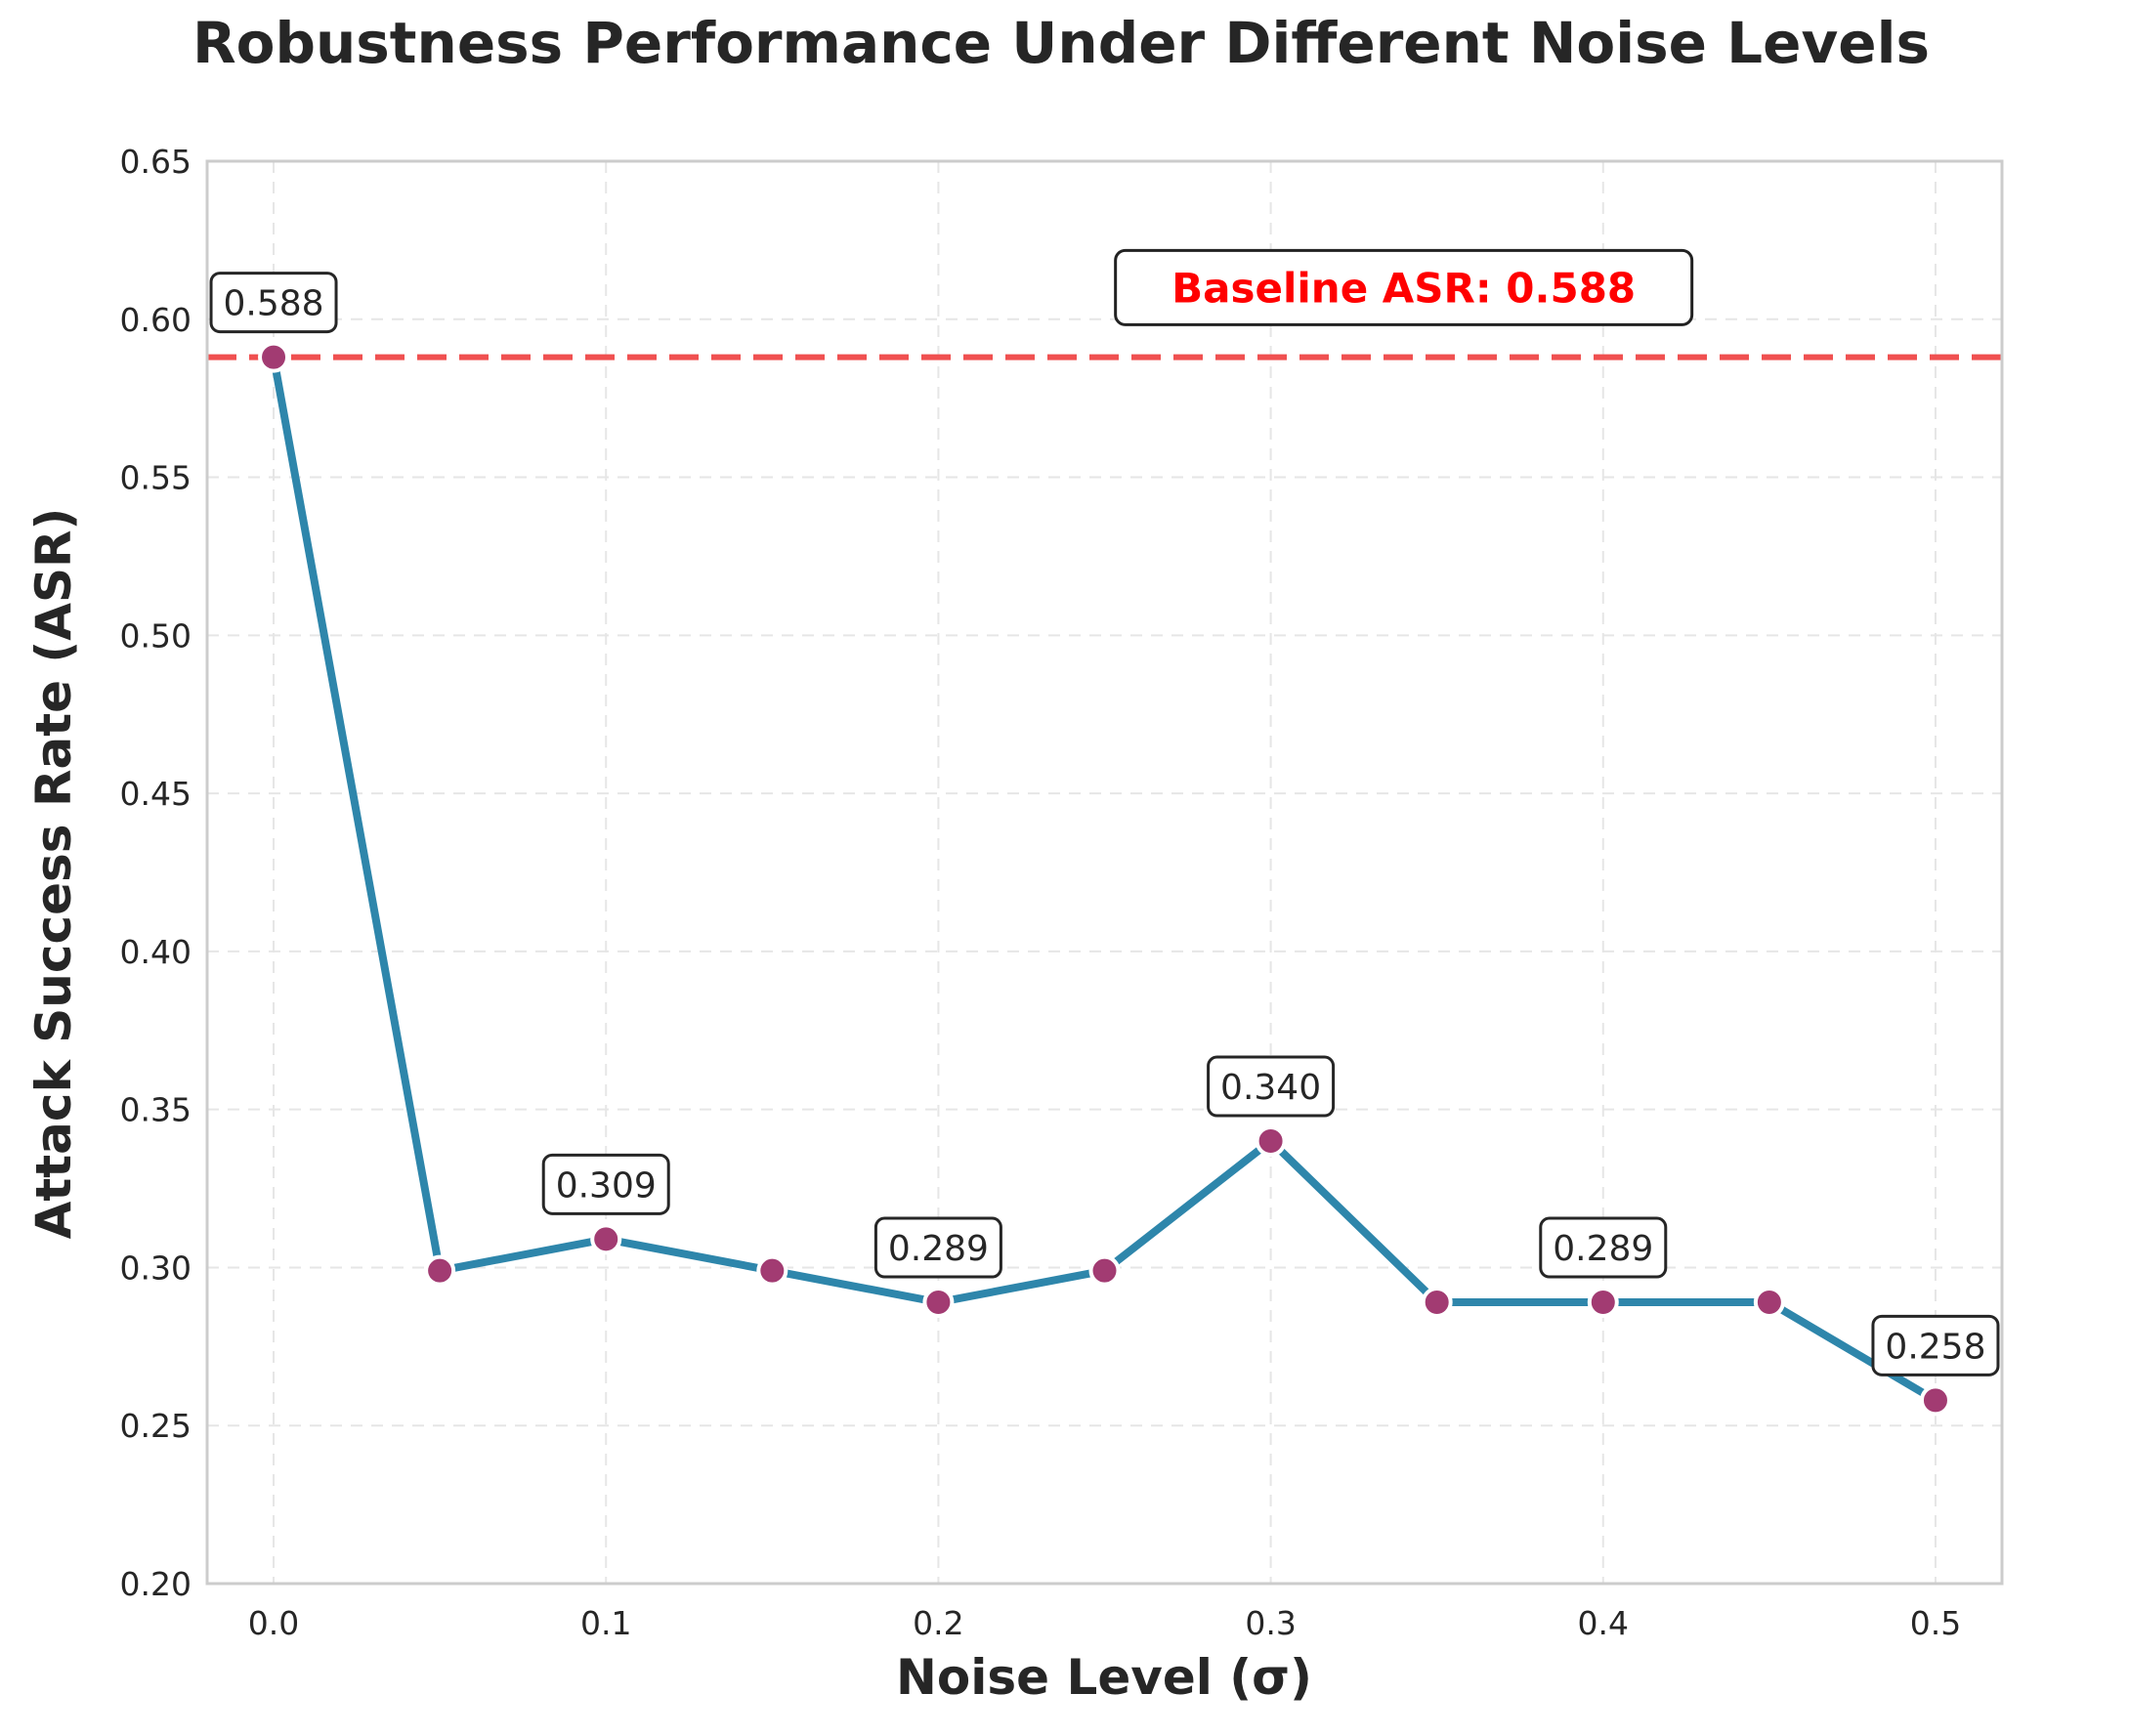 Image resolution: width=2129 pixels, height=1736 pixels. Describe the element at coordinates (1604, 1623) in the screenshot. I see `x-tick-label: 0.4` at that location.